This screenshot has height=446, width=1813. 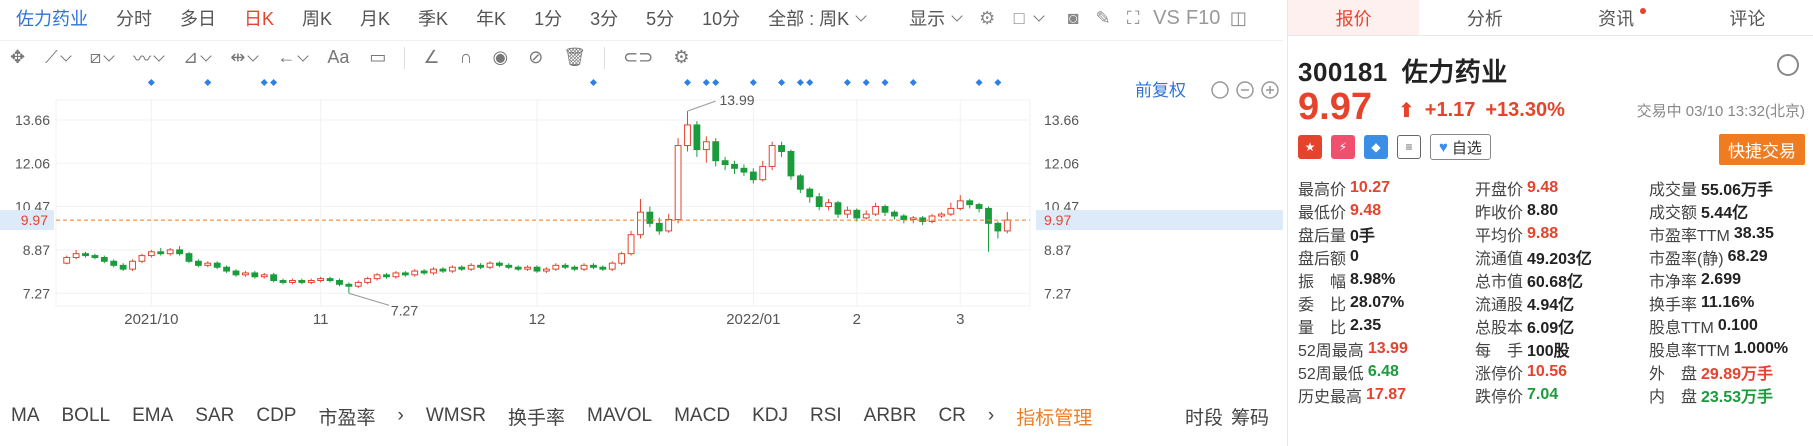 I want to click on stat-label: 盘后额, so click(x=1322, y=259).